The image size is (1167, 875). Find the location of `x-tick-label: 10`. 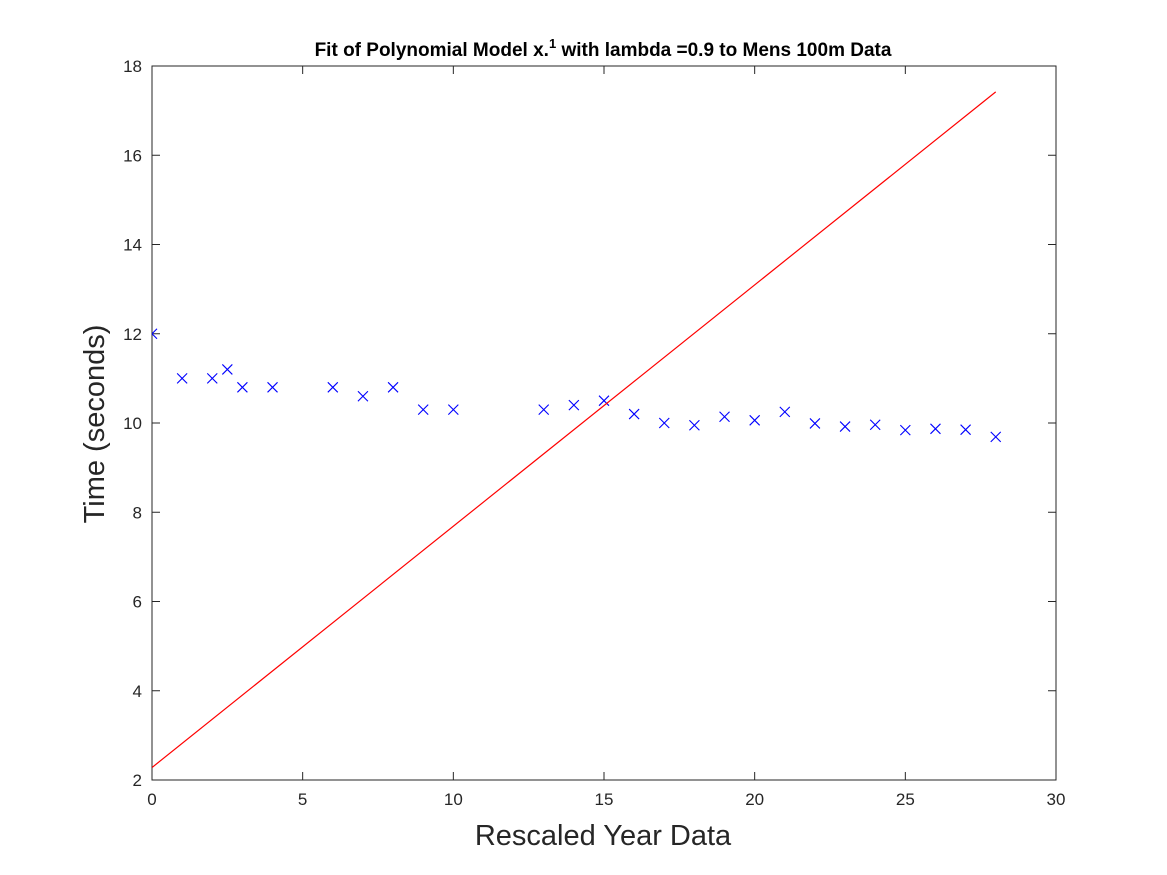

x-tick-label: 10 is located at coordinates (453, 799).